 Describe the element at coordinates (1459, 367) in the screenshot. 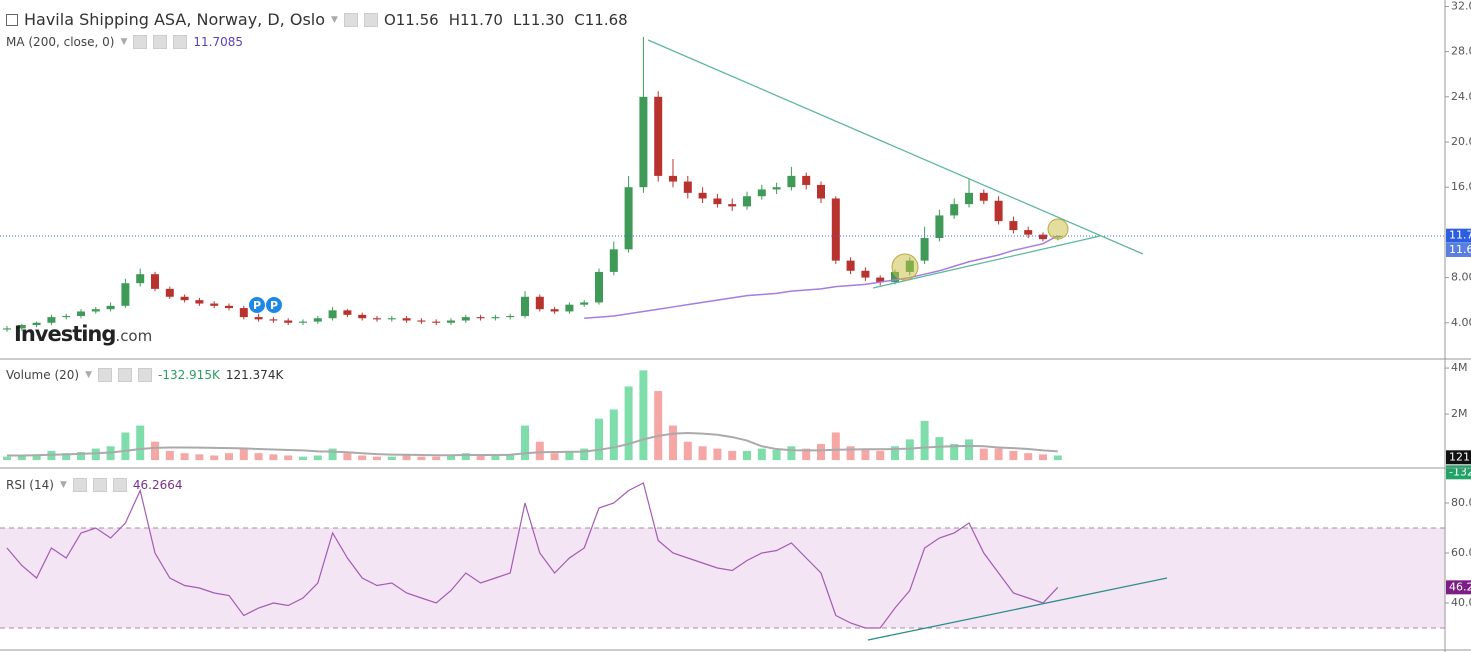

I see `y-tick-label: 4M` at that location.